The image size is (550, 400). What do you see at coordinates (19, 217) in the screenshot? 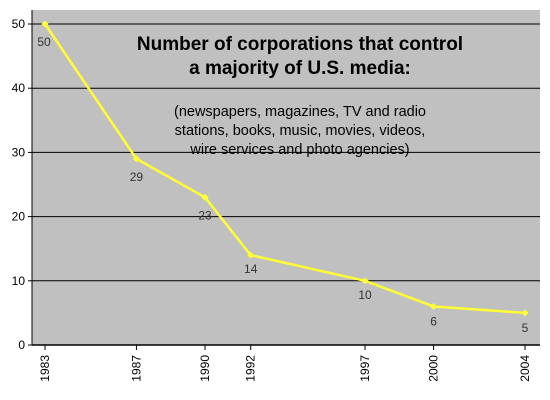
I see `y-tick-label: 20` at bounding box center [19, 217].